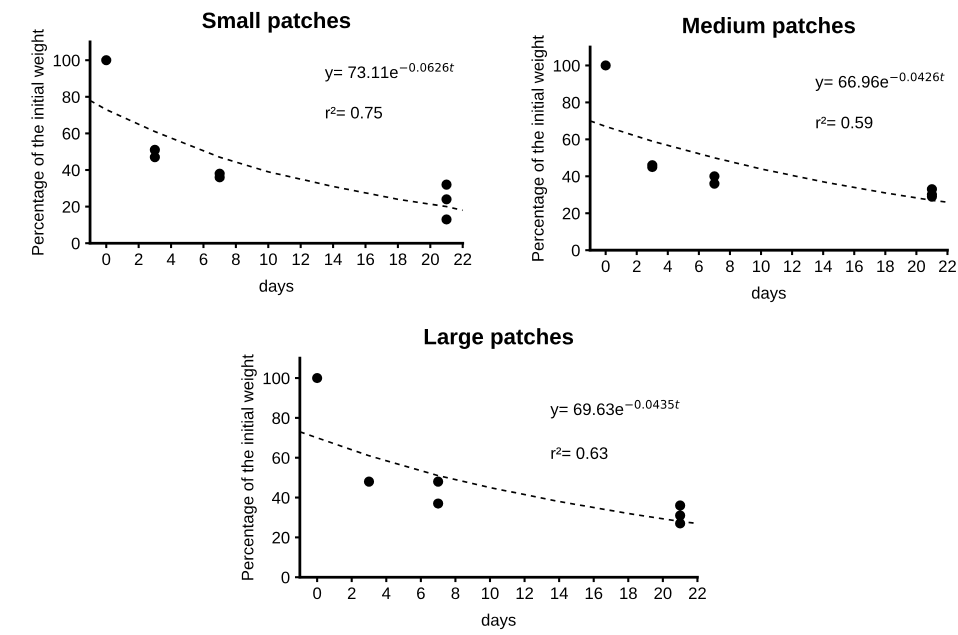 Image resolution: width=958 pixels, height=635 pixels. What do you see at coordinates (276, 22) in the screenshot?
I see `chart-title: Small patches` at bounding box center [276, 22].